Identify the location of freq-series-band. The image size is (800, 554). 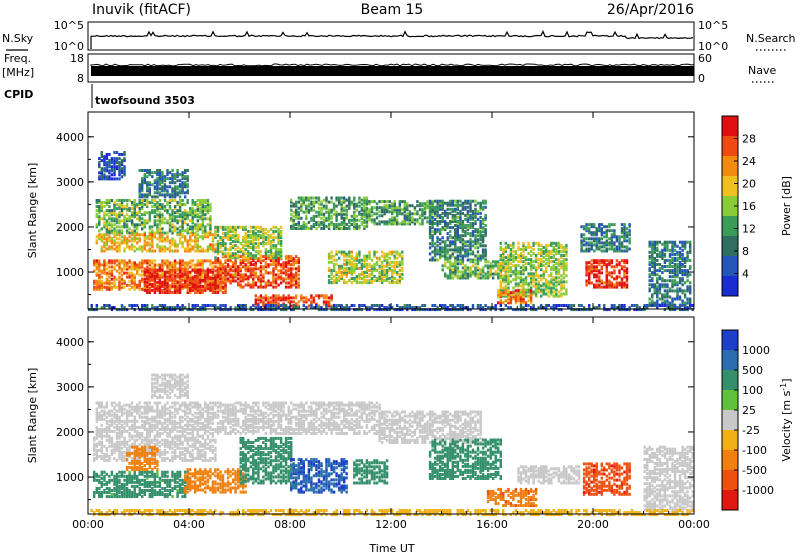
(392, 71).